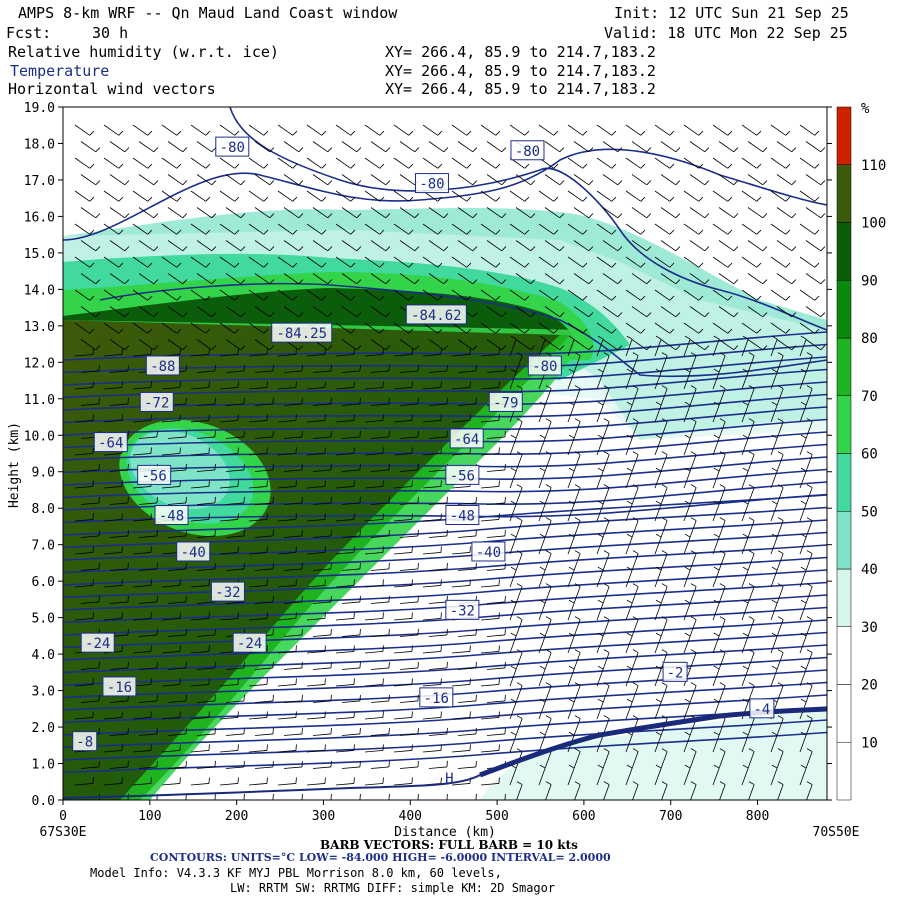 Image resolution: width=900 pixels, height=900 pixels. Describe the element at coordinates (43, 473) in the screenshot. I see `y-tick-label: 9.0` at that location.